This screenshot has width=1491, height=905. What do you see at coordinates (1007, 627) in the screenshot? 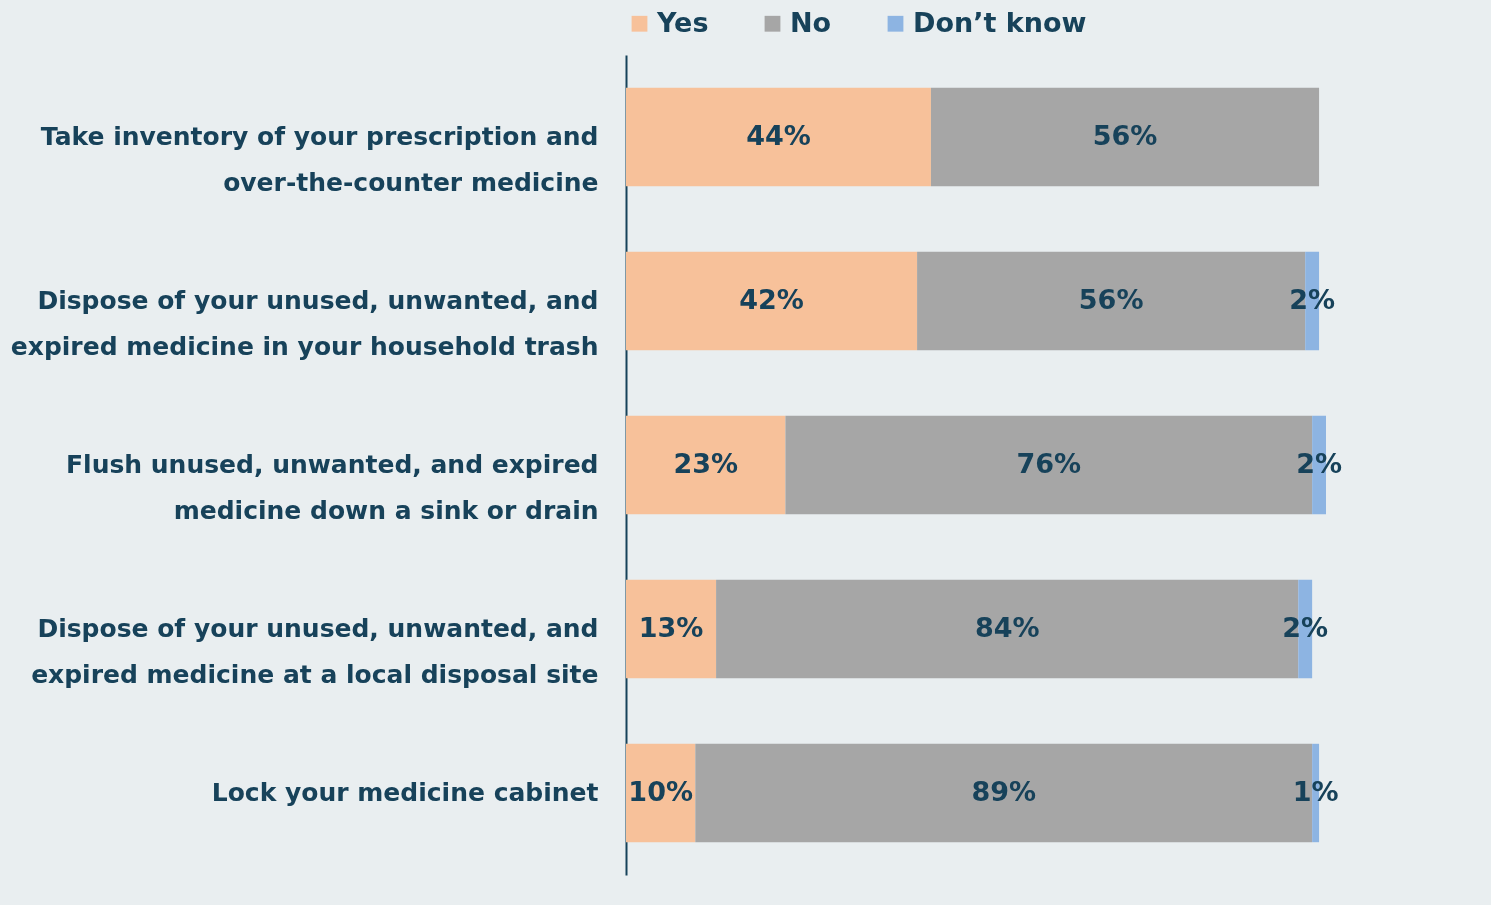
I see `data-label: 84%` at bounding box center [1007, 627].